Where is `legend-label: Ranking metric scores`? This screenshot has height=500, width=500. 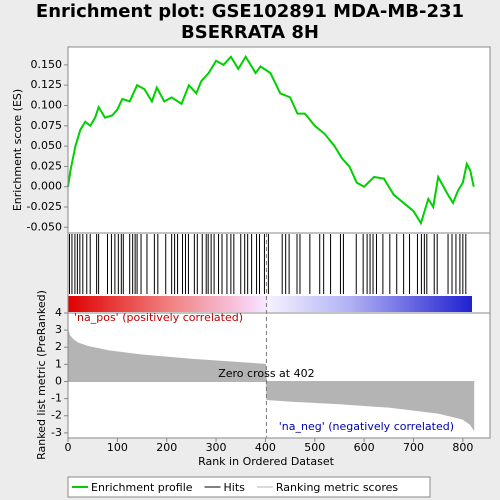 legend-label: Ranking metric scores is located at coordinates (337, 487).